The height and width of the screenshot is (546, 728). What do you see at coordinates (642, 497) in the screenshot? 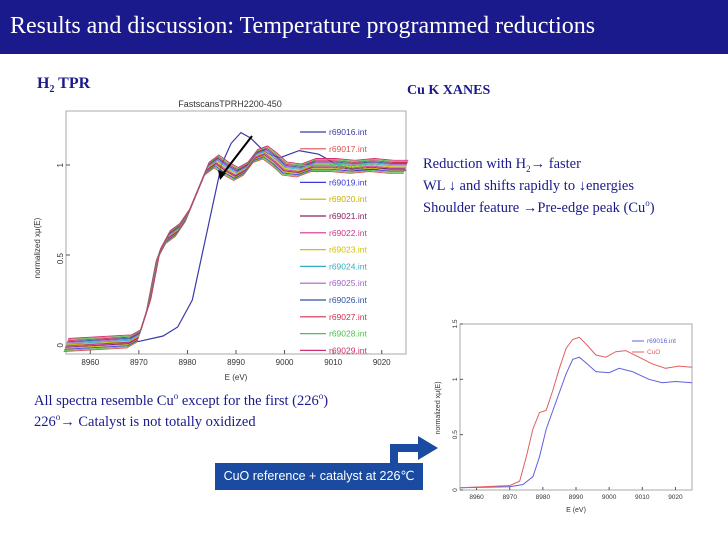
I see `xanes-x-tick-label: 9010` at bounding box center [642, 497].